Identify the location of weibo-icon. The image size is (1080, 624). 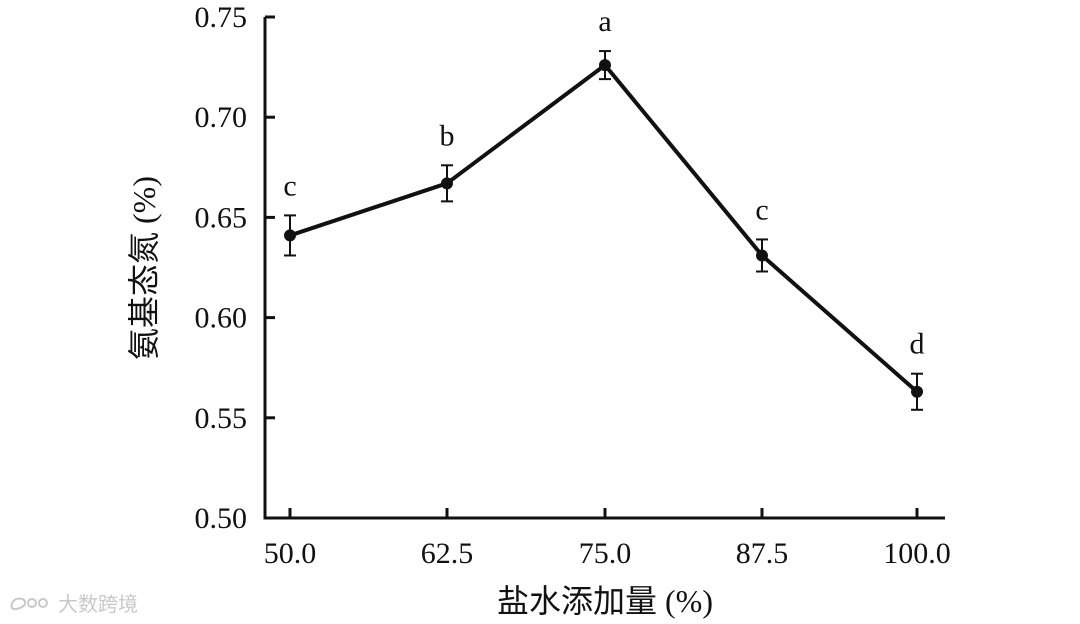
(29, 603).